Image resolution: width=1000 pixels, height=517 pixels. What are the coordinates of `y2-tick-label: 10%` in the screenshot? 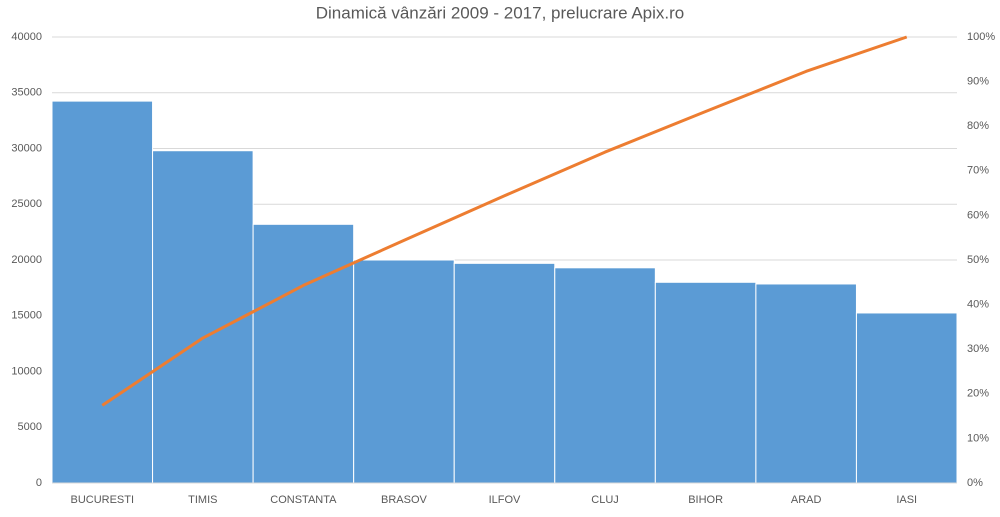 It's located at (978, 438).